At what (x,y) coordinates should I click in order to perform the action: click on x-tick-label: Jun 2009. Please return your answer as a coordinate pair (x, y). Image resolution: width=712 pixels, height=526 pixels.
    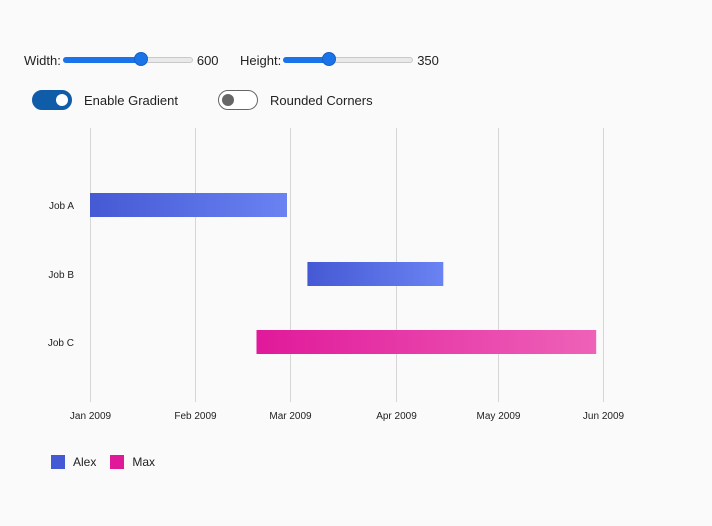
    Looking at the image, I should click on (604, 416).